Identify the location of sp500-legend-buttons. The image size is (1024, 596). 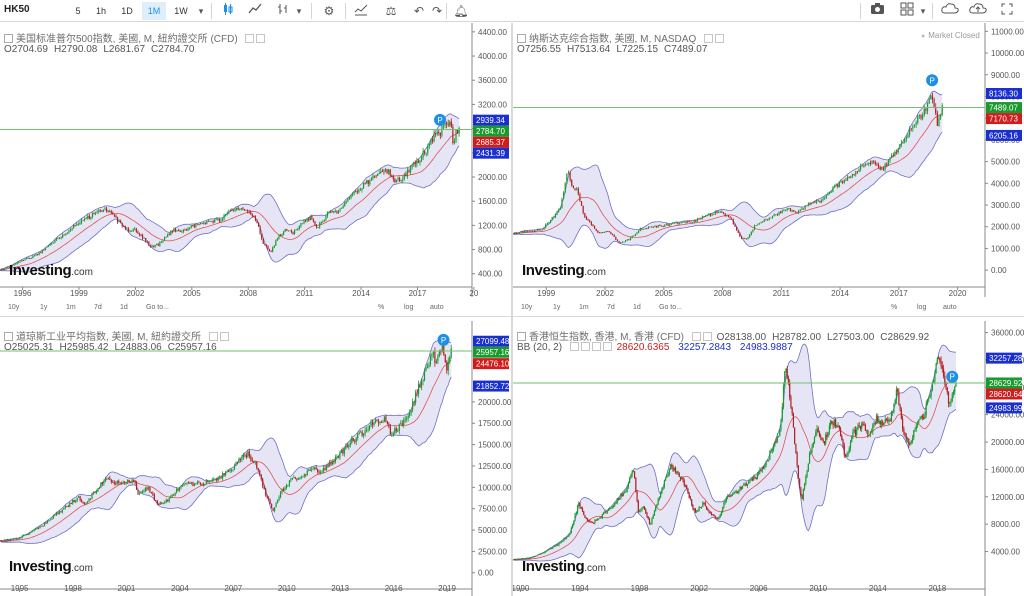
(256, 39).